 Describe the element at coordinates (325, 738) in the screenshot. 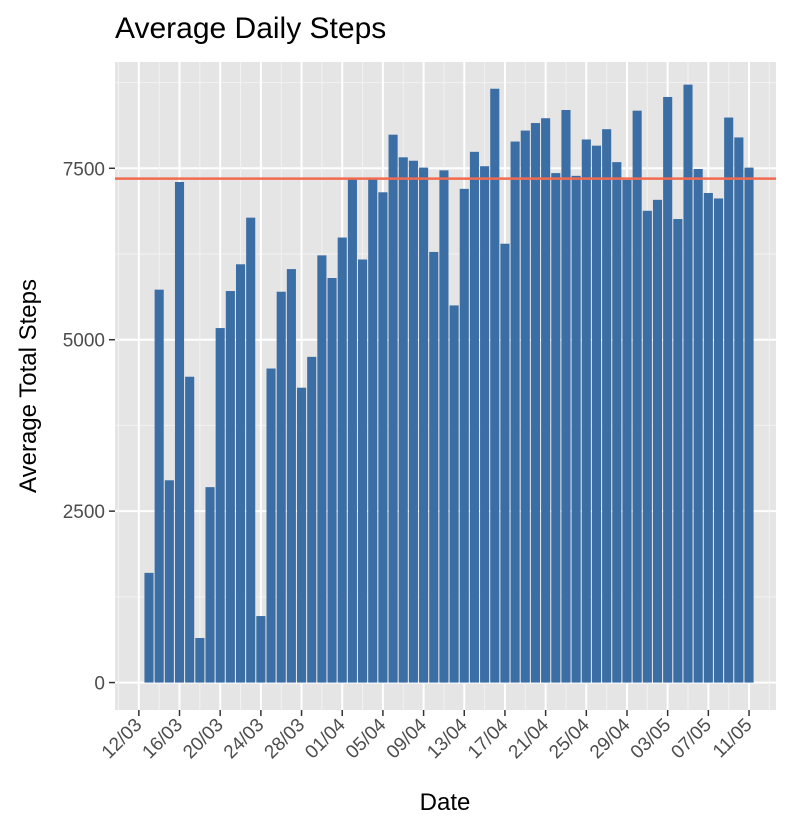

I see `x-tick-label: 01/04` at that location.